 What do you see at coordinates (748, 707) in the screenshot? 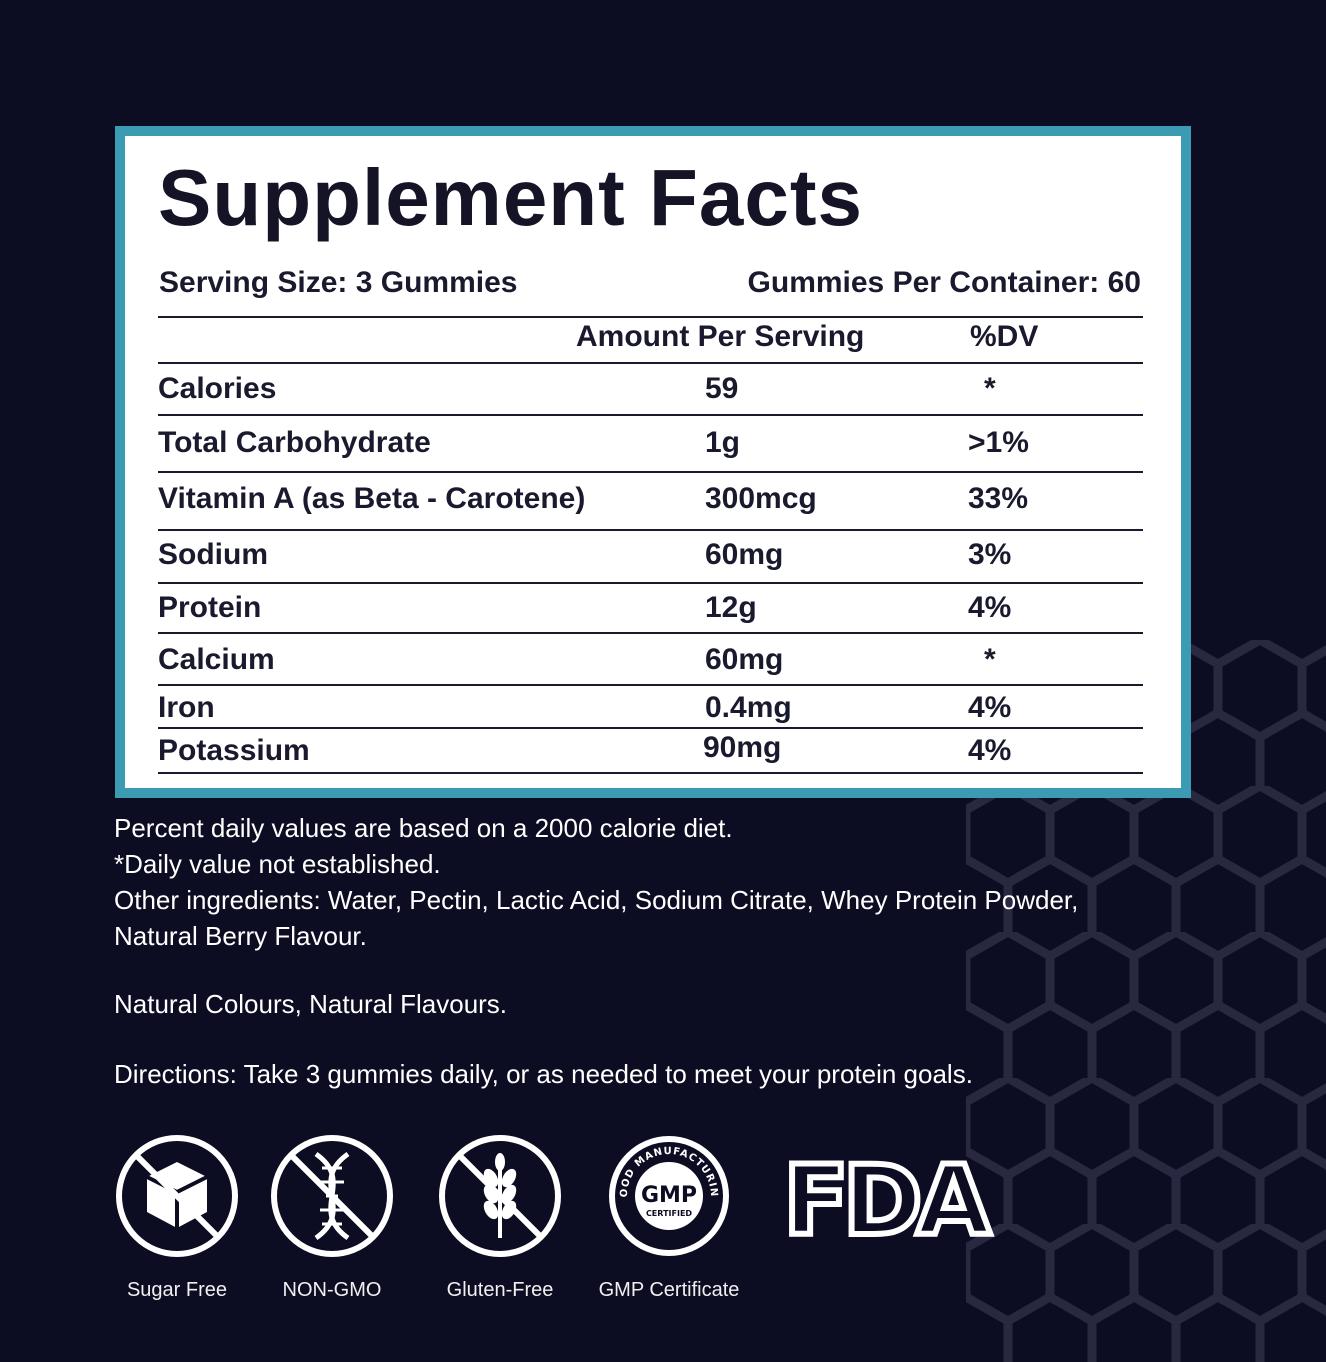
I see `nutrient-amount: 0.4mg` at bounding box center [748, 707].